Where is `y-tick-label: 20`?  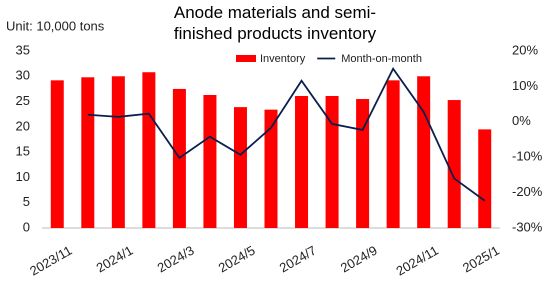 y-tick-label: 20 is located at coordinates (23, 125).